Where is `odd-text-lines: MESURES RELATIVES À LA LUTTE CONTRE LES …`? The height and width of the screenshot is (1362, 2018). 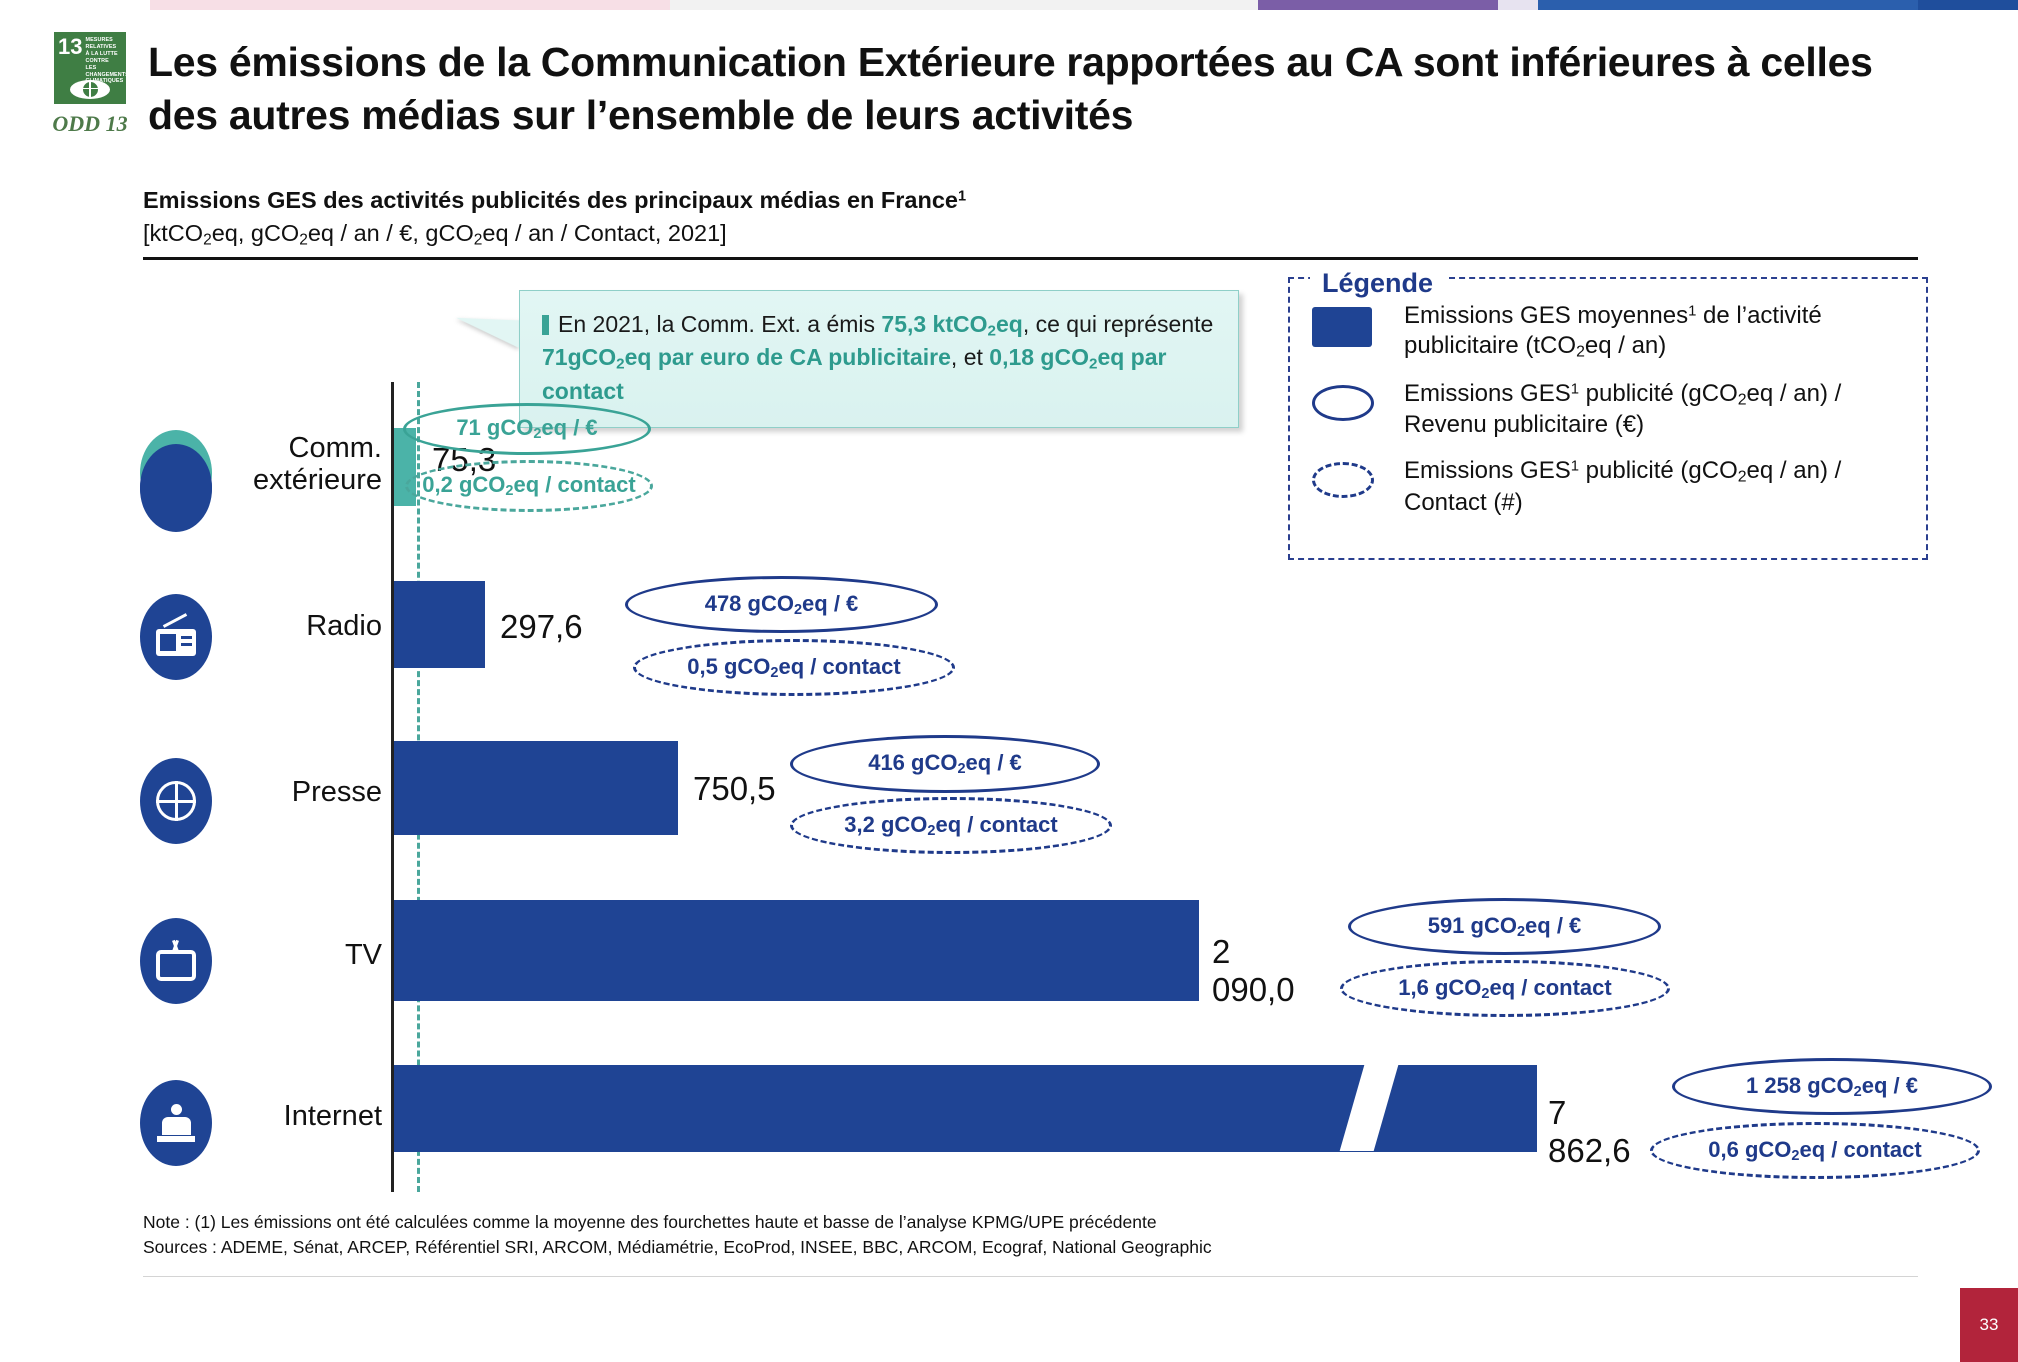
odd-text-lines: MESURES RELATIVES À LA LUTTE CONTRE LES … is located at coordinates (106, 61).